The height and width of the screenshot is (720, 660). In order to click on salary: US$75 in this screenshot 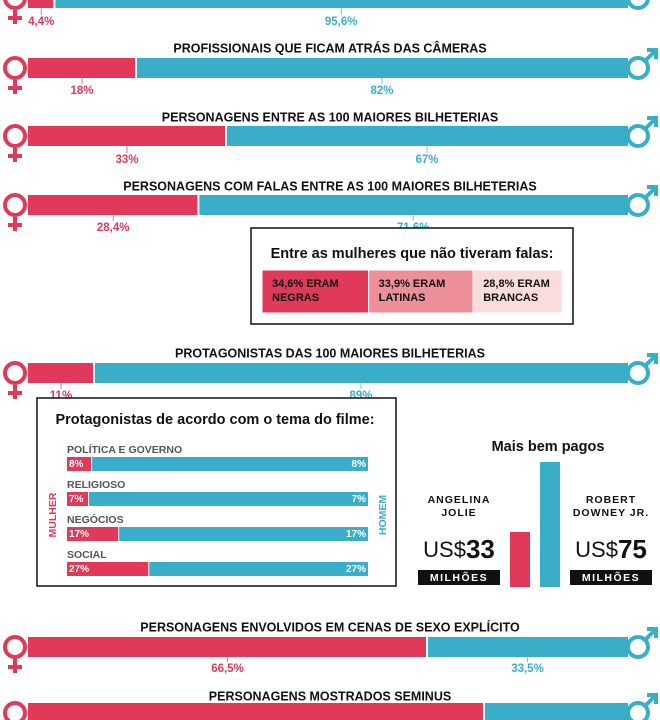, I will do `click(611, 549)`.